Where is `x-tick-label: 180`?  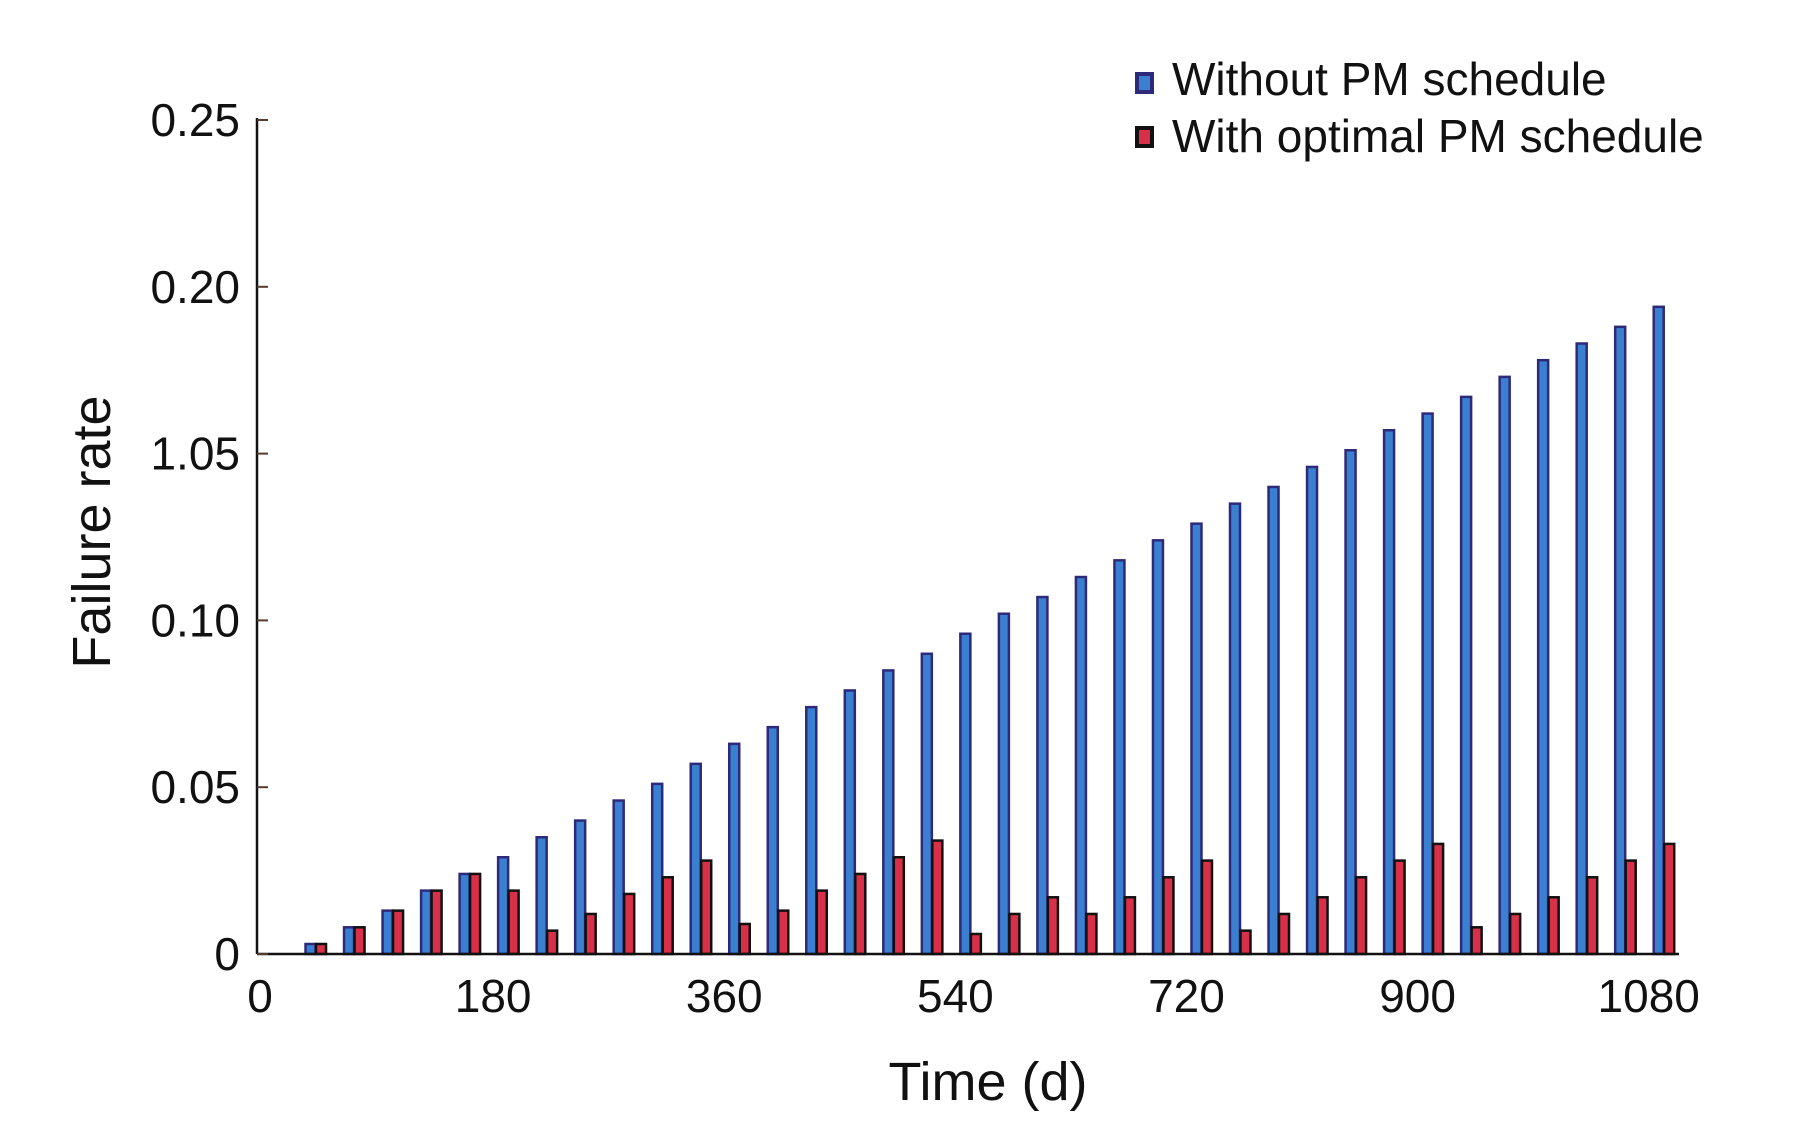
x-tick-label: 180 is located at coordinates (493, 996).